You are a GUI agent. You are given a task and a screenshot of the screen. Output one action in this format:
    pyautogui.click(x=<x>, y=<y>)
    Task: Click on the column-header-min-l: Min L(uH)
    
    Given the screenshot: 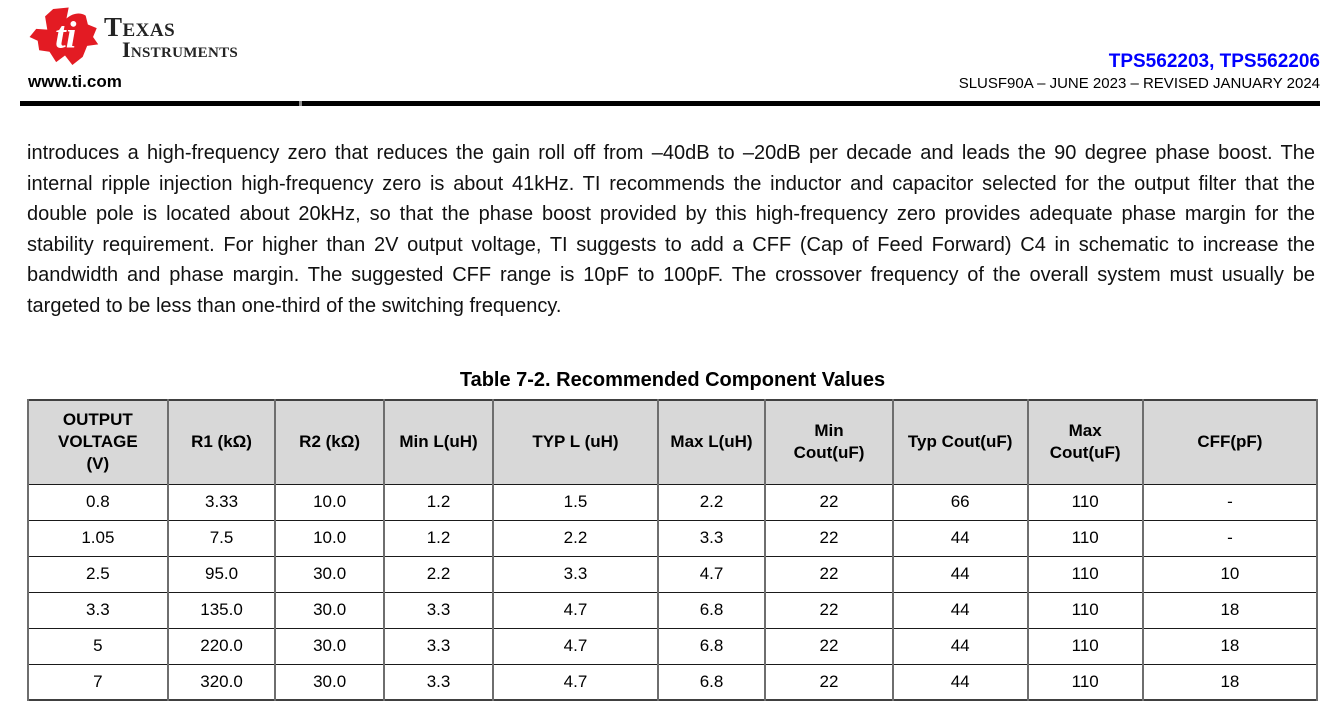 What is the action you would take?
    pyautogui.click(x=438, y=442)
    